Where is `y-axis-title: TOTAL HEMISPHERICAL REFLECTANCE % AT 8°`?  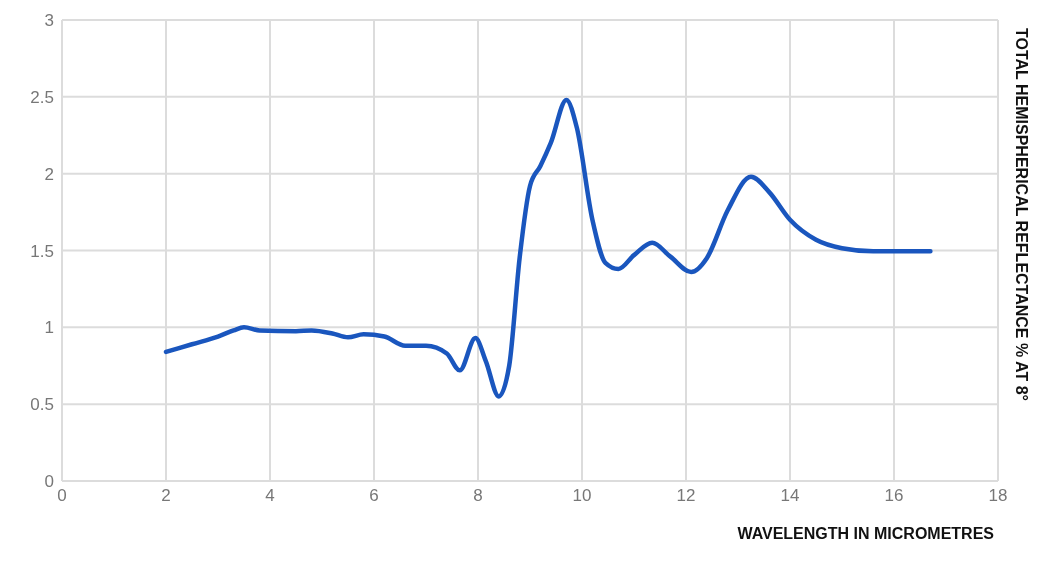 y-axis-title: TOTAL HEMISPHERICAL REFLECTANCE % AT 8° is located at coordinates (1021, 214).